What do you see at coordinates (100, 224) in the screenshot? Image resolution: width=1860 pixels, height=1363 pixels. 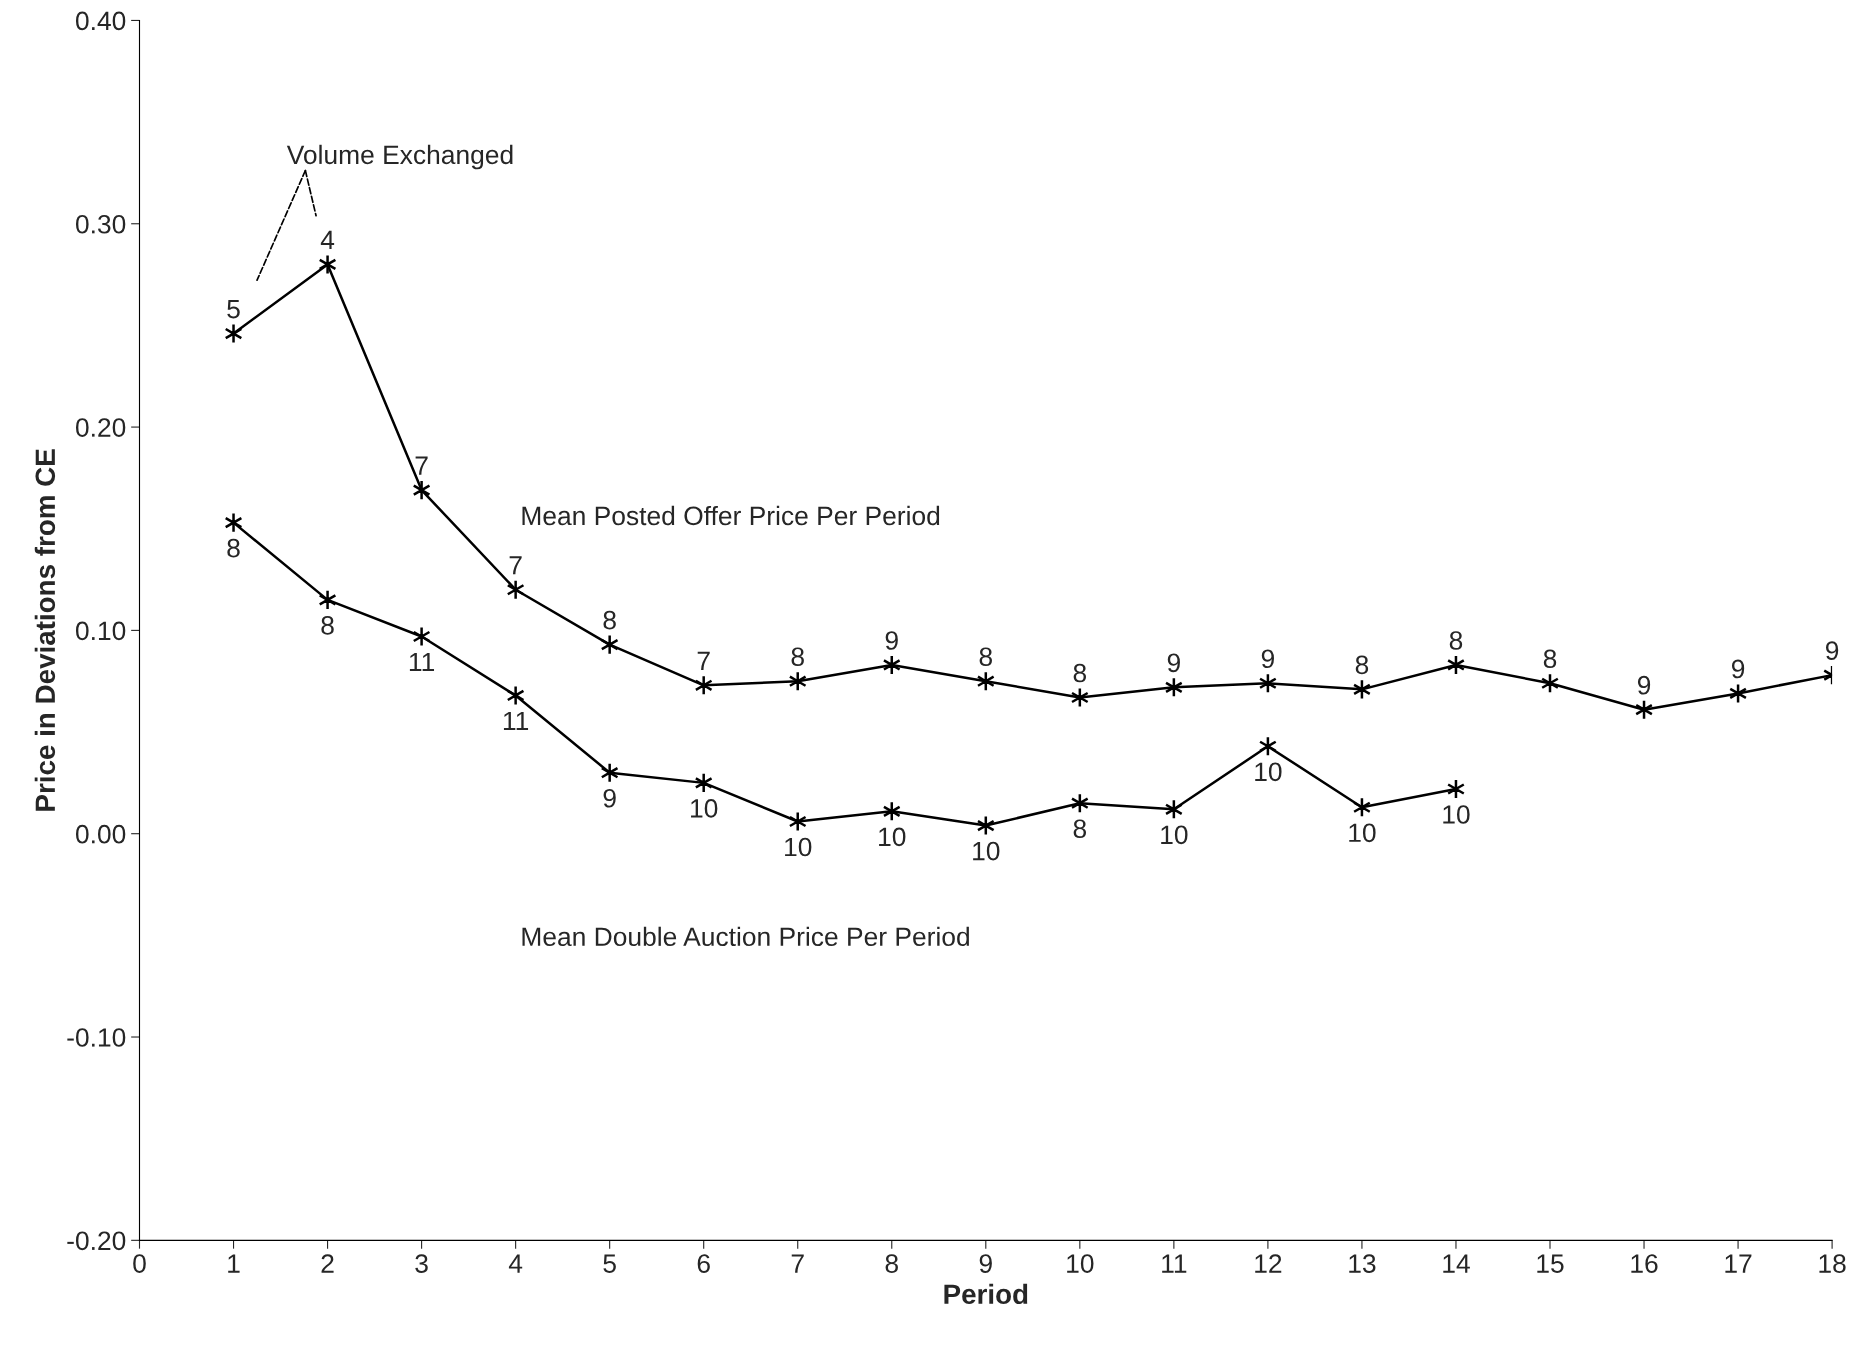 I see `y-tick-label: 0.30` at bounding box center [100, 224].